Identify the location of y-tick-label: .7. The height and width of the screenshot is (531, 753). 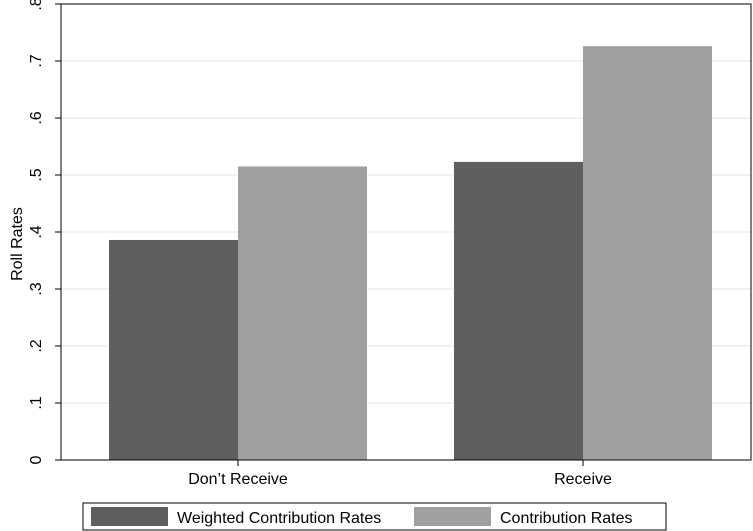
(36, 60).